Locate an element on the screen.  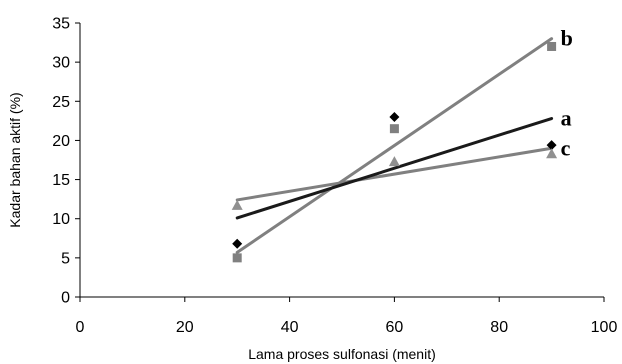
x-tick-label: 20 is located at coordinates (185, 327).